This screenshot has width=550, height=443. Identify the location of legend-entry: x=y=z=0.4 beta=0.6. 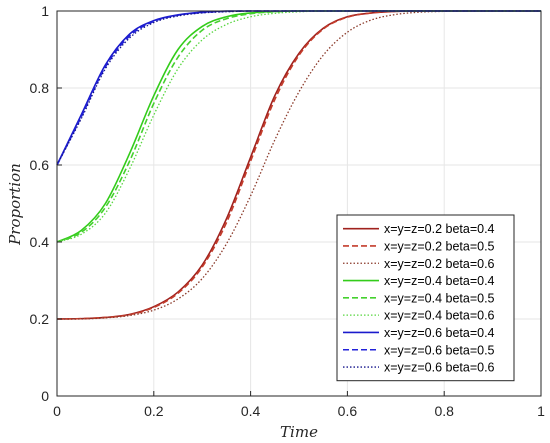
(439, 316).